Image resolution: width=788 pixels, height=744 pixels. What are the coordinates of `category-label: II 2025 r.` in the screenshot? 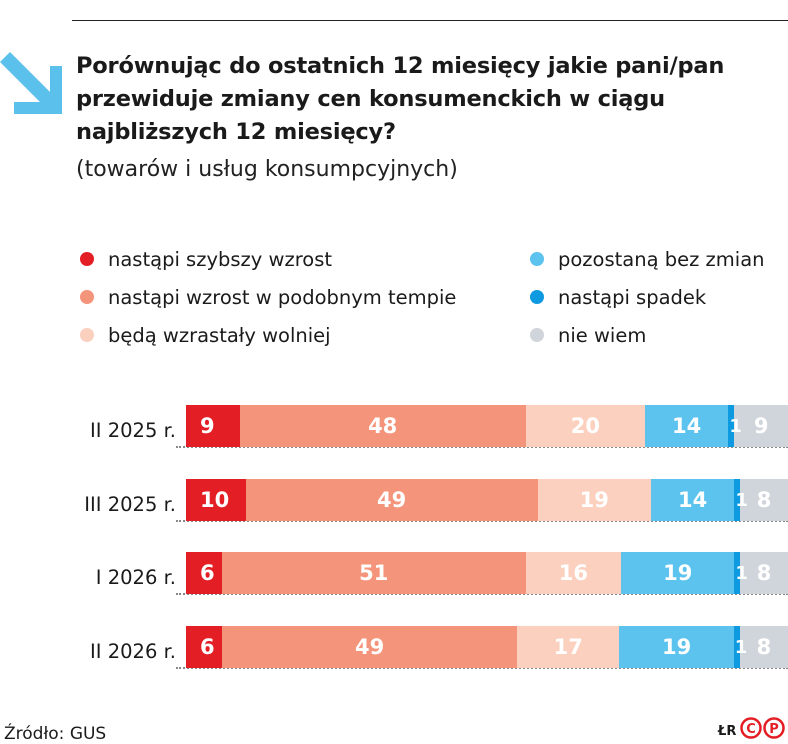 It's located at (133, 430).